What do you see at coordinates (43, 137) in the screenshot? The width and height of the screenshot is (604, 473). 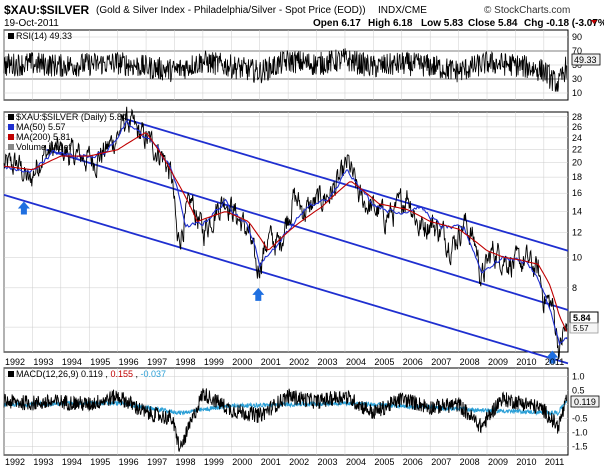 I see `legend-label: MA(200) 5.81` at bounding box center [43, 137].